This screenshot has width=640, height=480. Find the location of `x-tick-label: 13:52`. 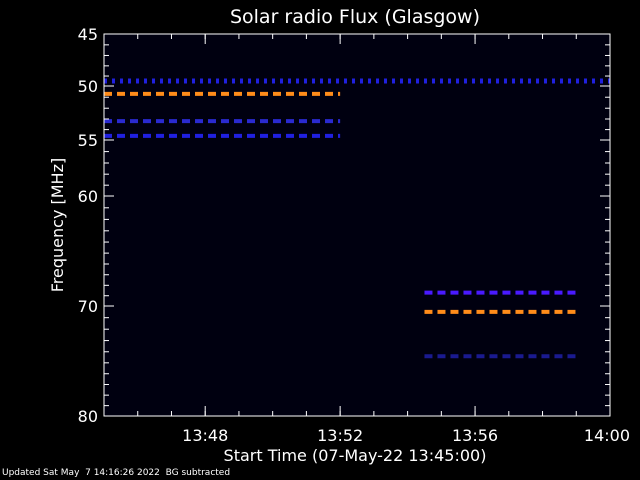

x-tick-label: 13:52 is located at coordinates (340, 435).